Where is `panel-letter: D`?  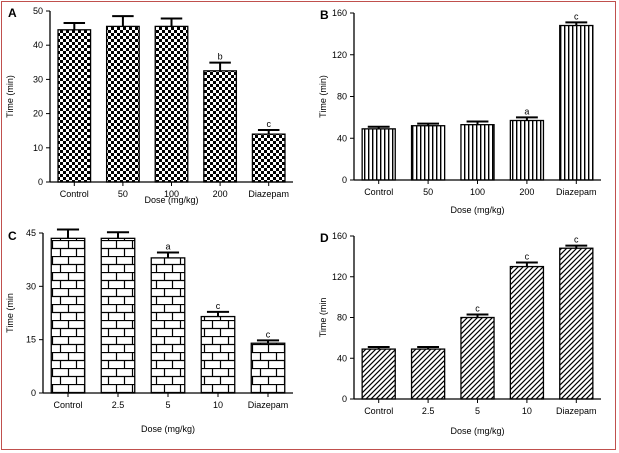 panel-letter: D is located at coordinates (324, 238).